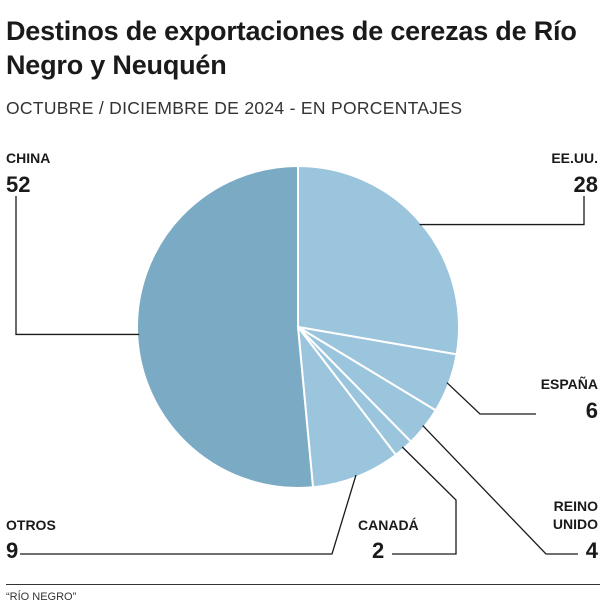 This screenshot has width=606, height=611. Describe the element at coordinates (347, 407) in the screenshot. I see `slice-otros` at that location.